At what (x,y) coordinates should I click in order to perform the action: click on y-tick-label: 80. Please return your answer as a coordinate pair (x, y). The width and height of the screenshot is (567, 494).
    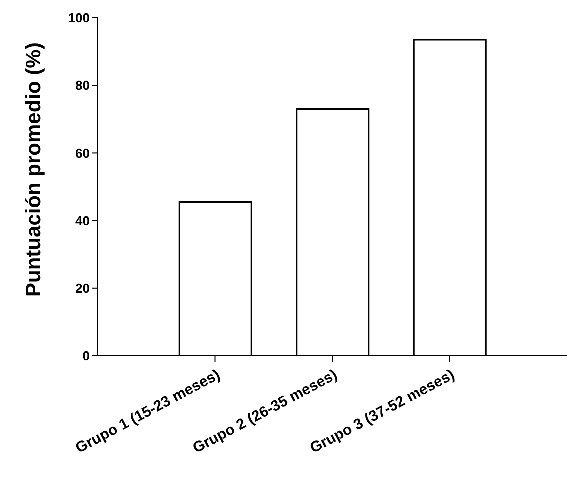
    Looking at the image, I should click on (83, 86).